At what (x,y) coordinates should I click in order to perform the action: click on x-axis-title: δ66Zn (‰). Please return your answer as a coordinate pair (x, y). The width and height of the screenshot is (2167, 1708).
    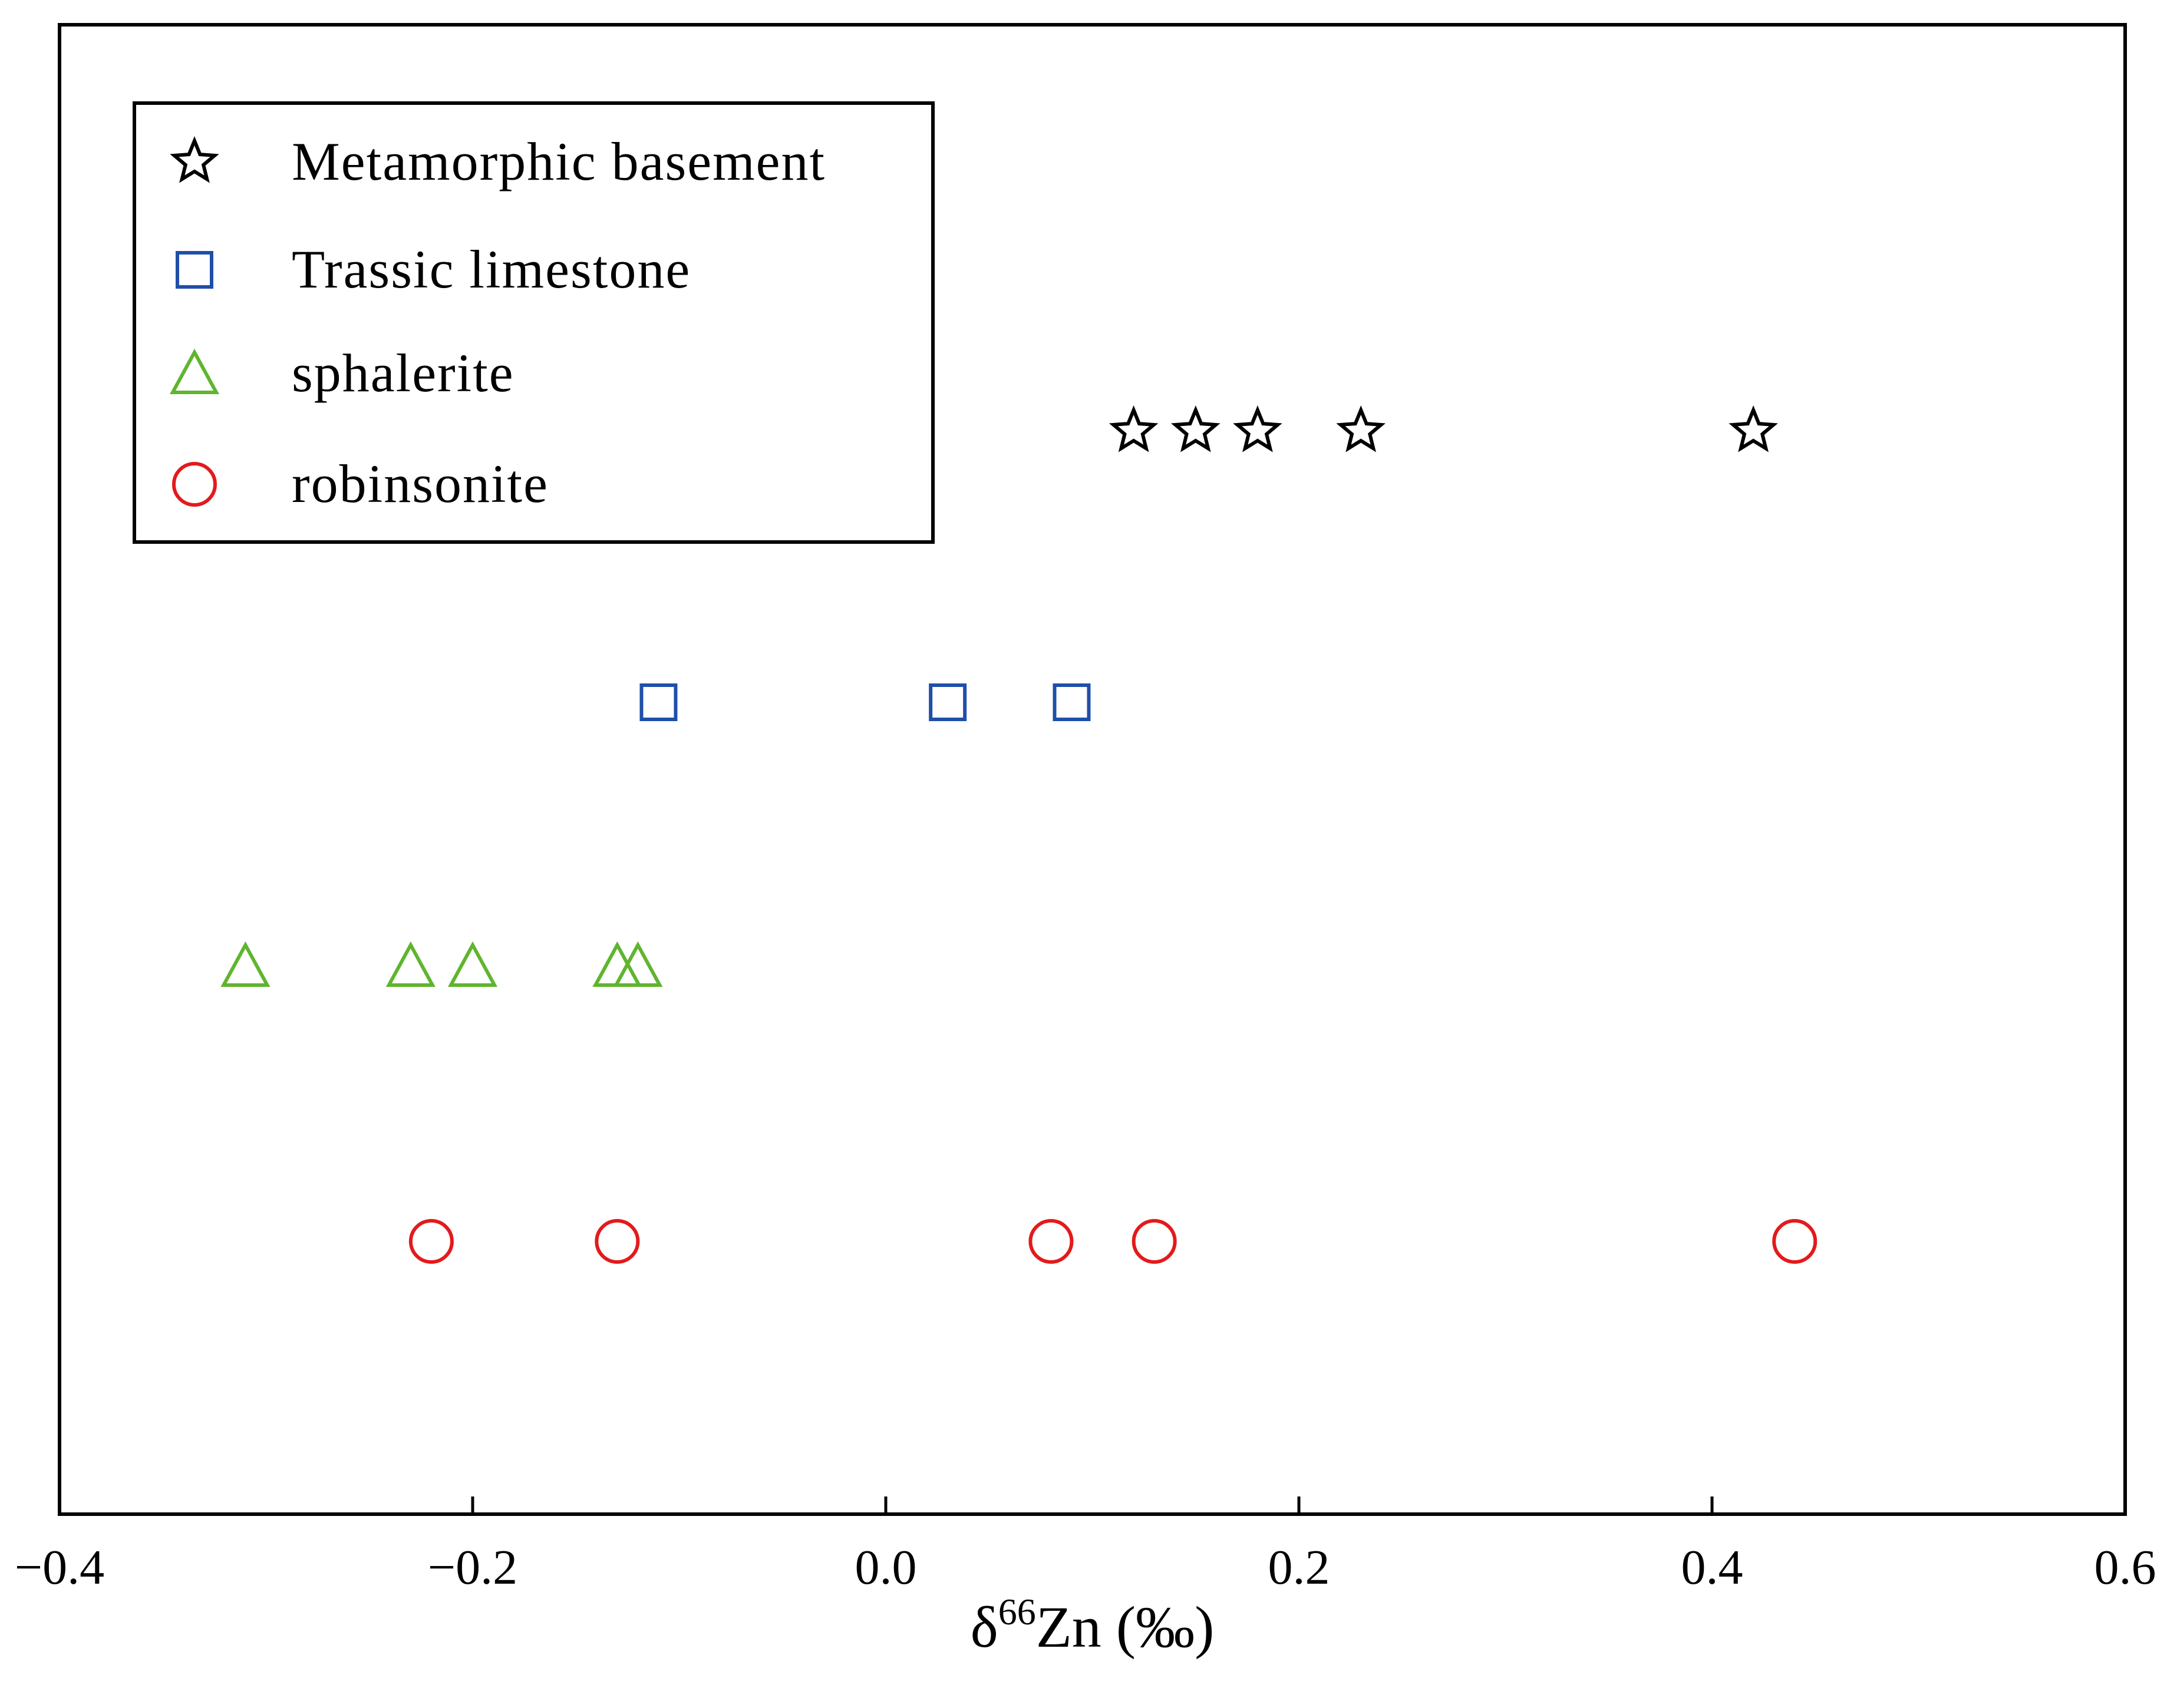
    Looking at the image, I should click on (1093, 1625).